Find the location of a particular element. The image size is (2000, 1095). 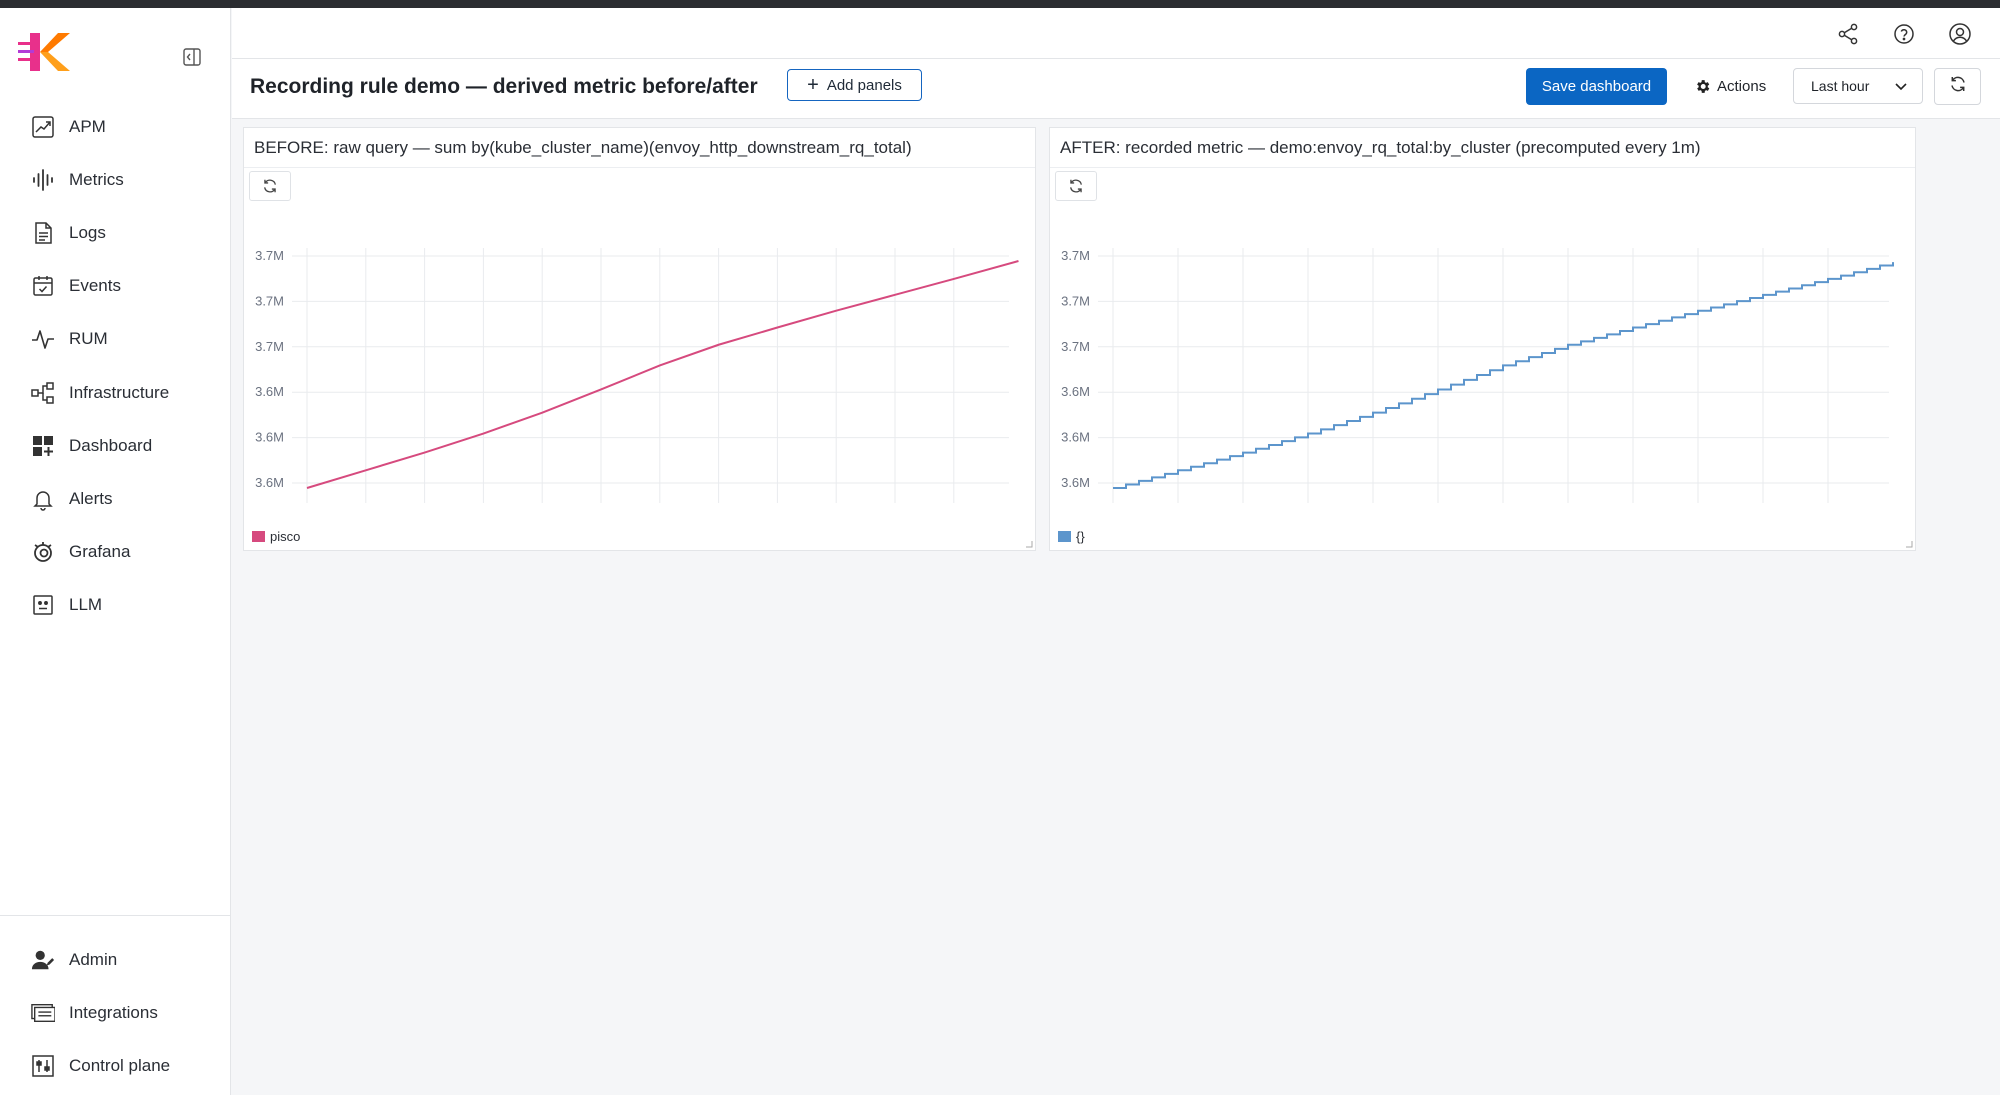

help-icon is located at coordinates (1904, 34).